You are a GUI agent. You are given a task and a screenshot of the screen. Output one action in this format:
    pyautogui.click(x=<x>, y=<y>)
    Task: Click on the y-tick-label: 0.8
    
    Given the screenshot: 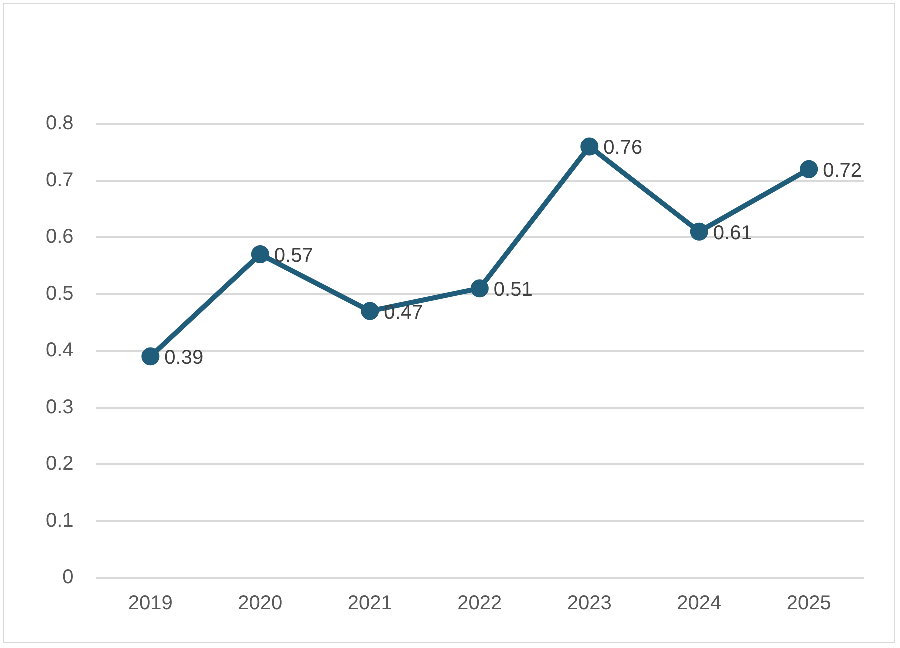 What is the action you would take?
    pyautogui.click(x=60, y=123)
    